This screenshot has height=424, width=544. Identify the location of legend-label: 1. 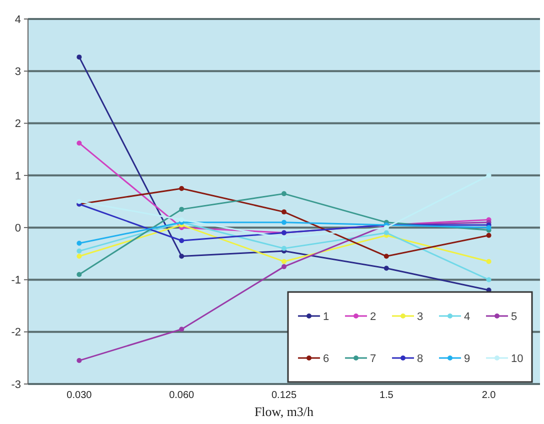
(326, 316).